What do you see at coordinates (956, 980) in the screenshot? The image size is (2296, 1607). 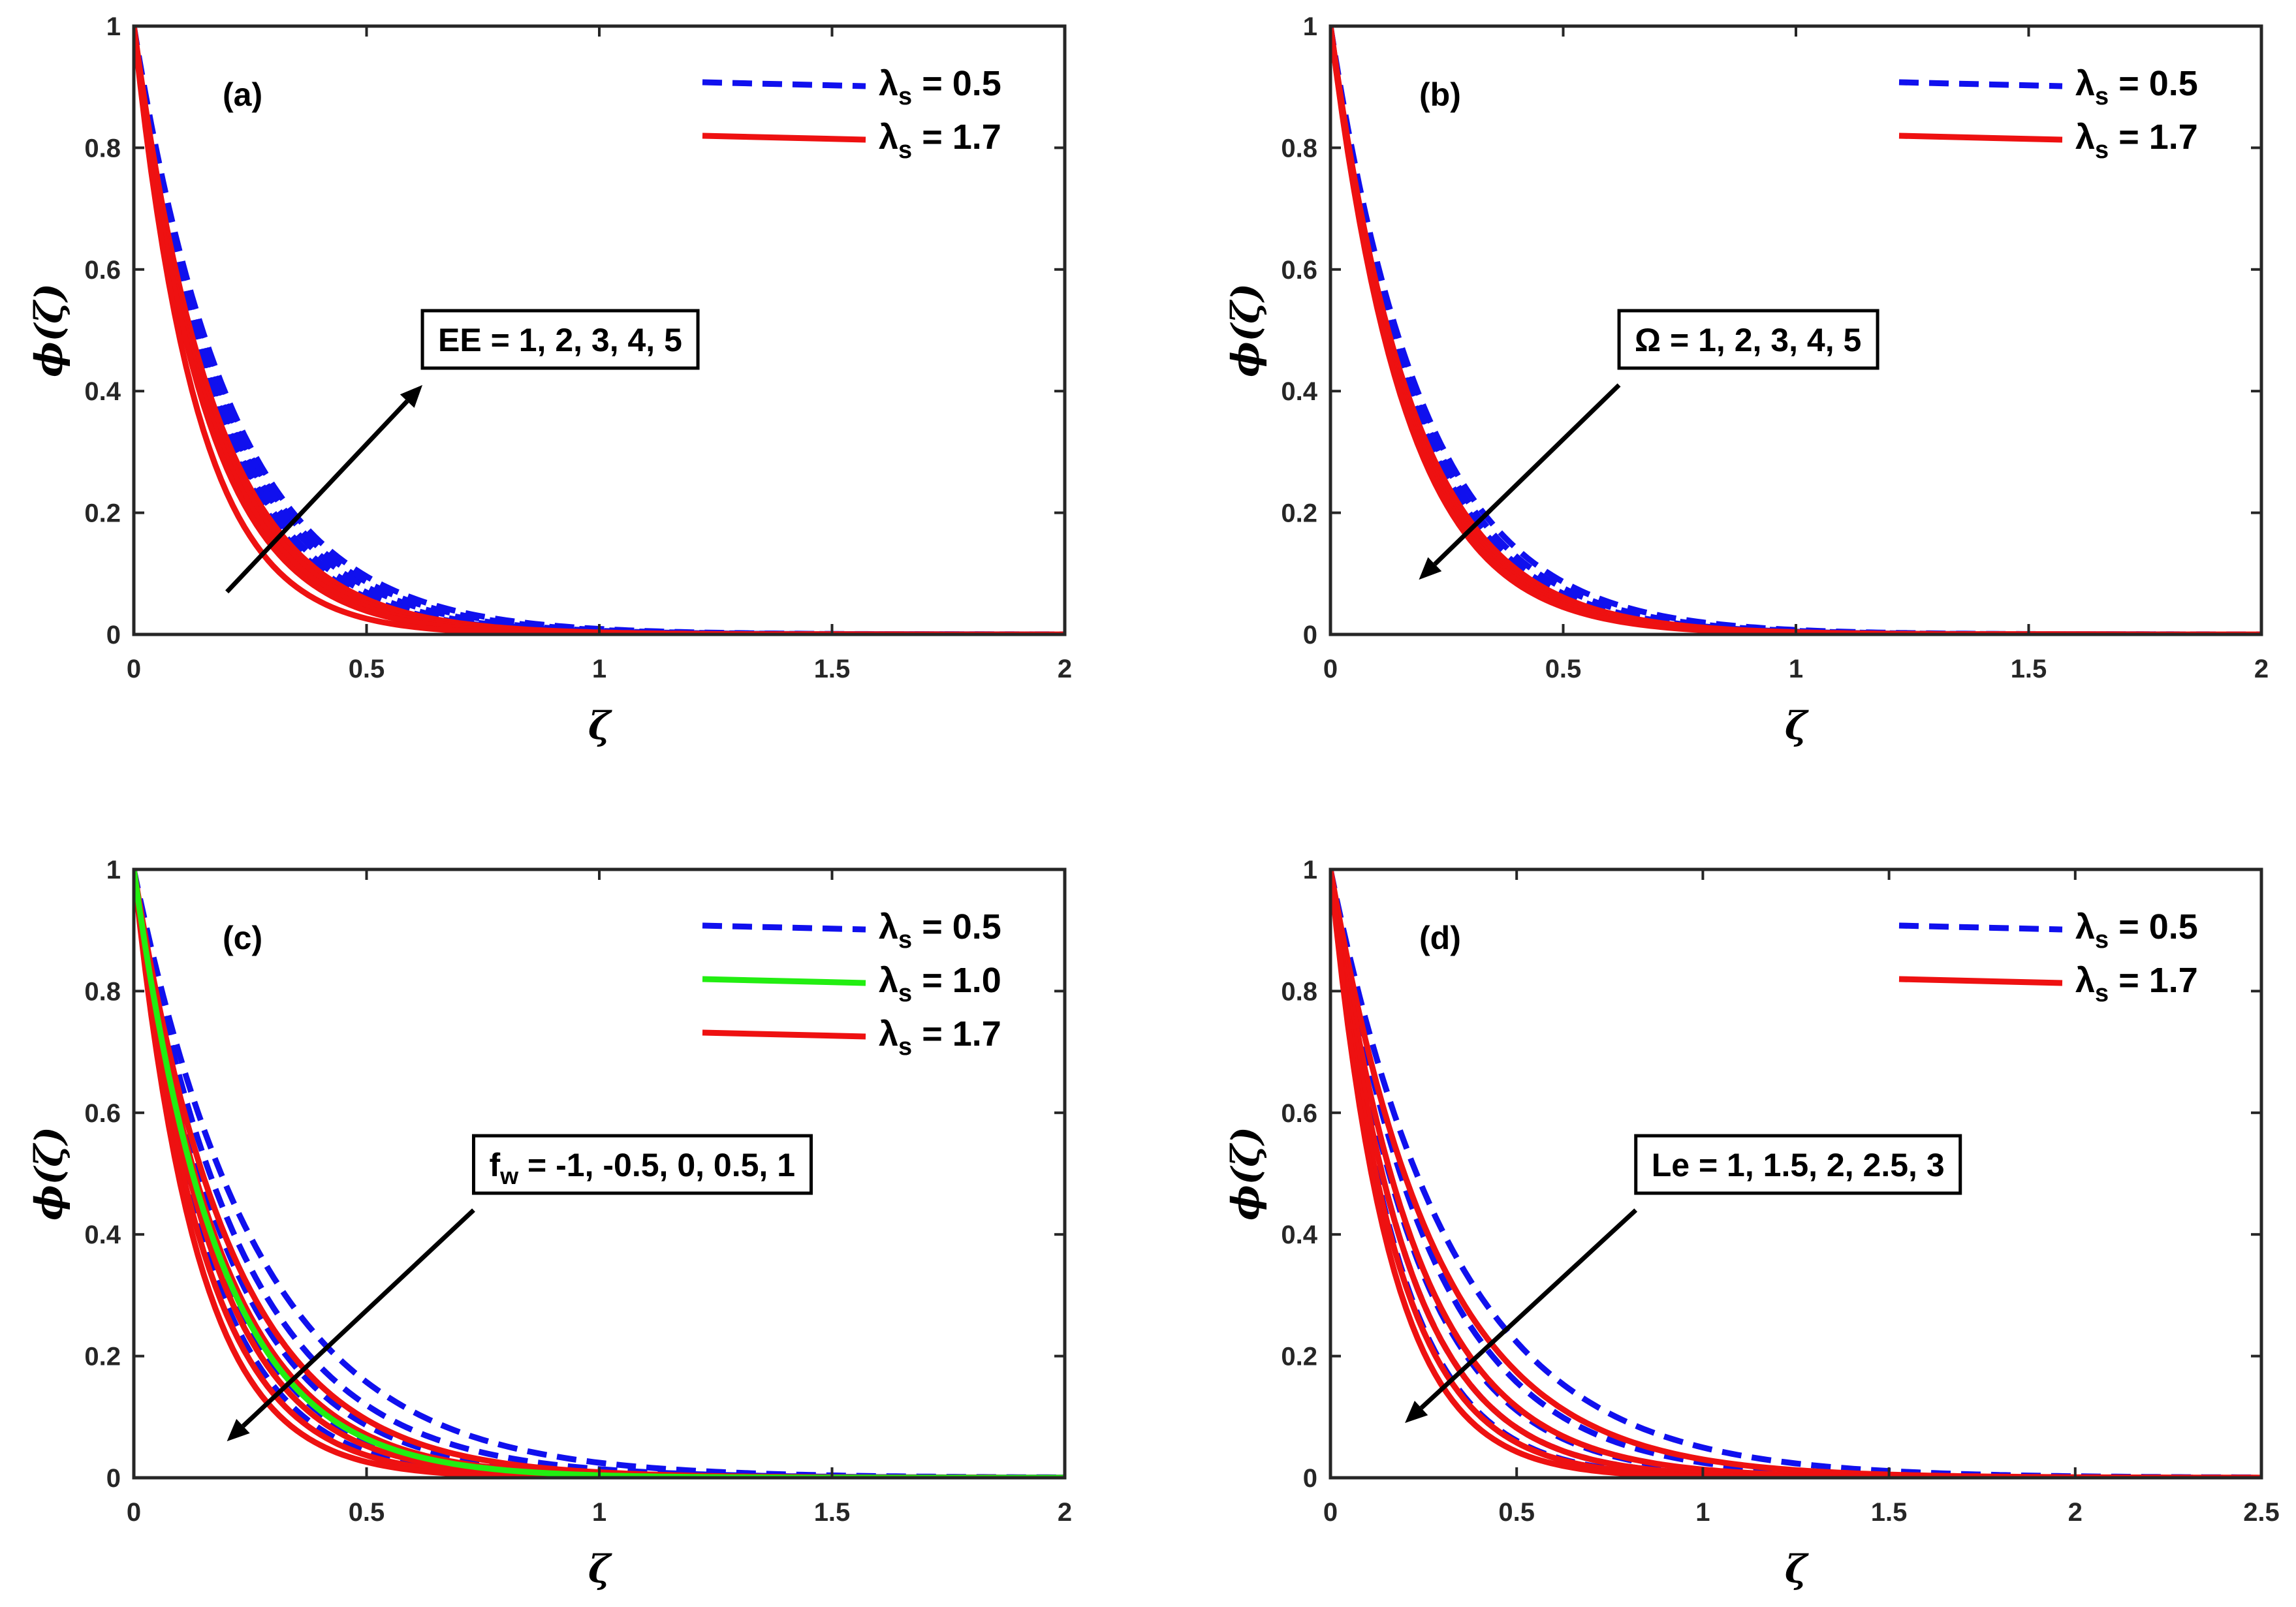 I see `legend-value: = 1.0` at bounding box center [956, 980].